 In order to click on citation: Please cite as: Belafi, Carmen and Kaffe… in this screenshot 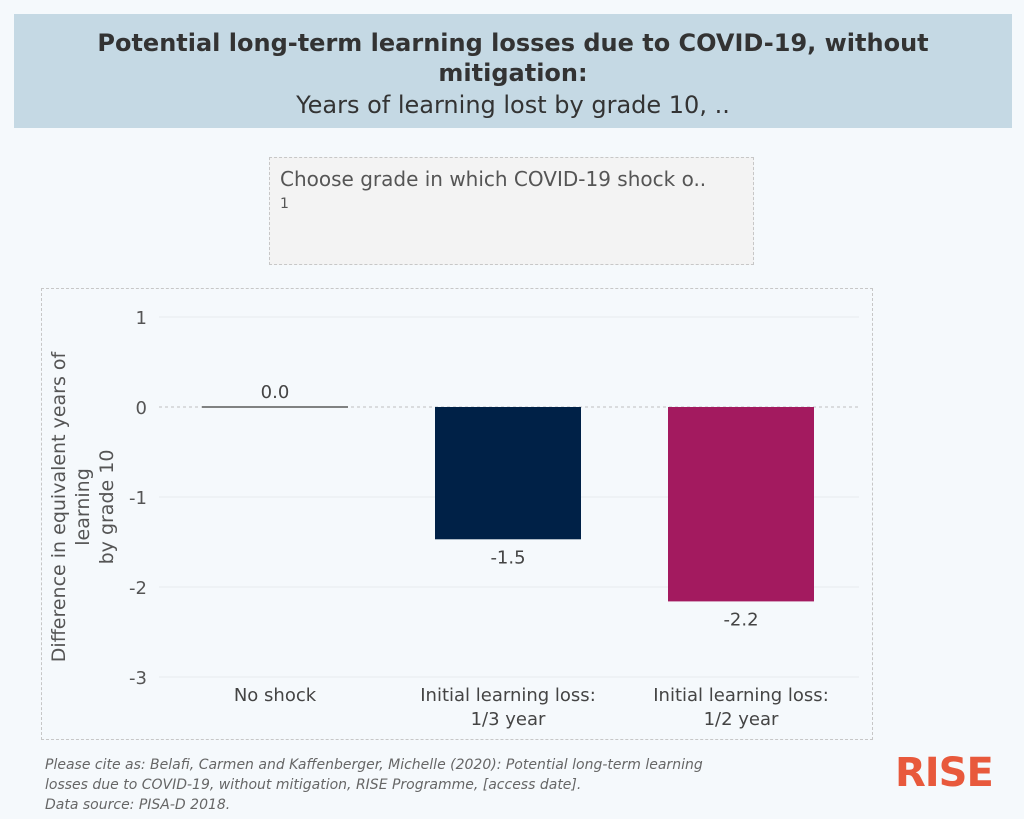, I will do `click(445, 785)`.